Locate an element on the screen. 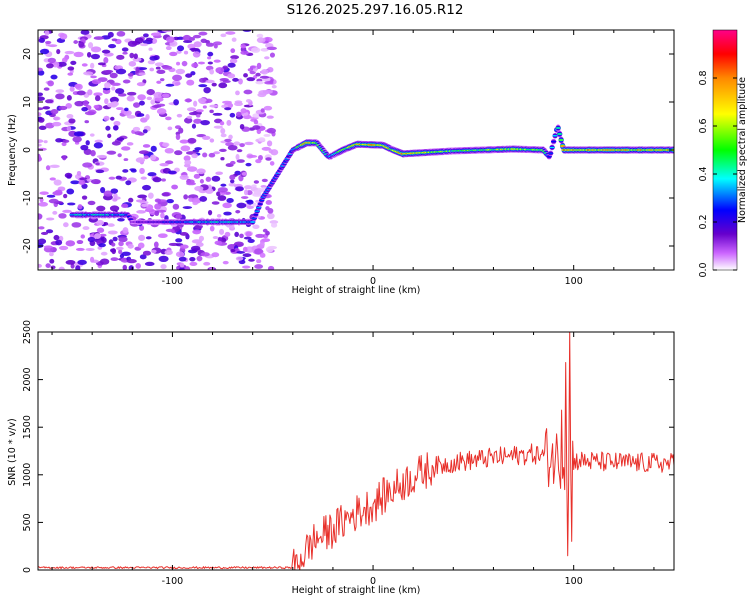 The image size is (750, 600). colorbar-label: Normalized spectral amplitude is located at coordinates (742, 150).